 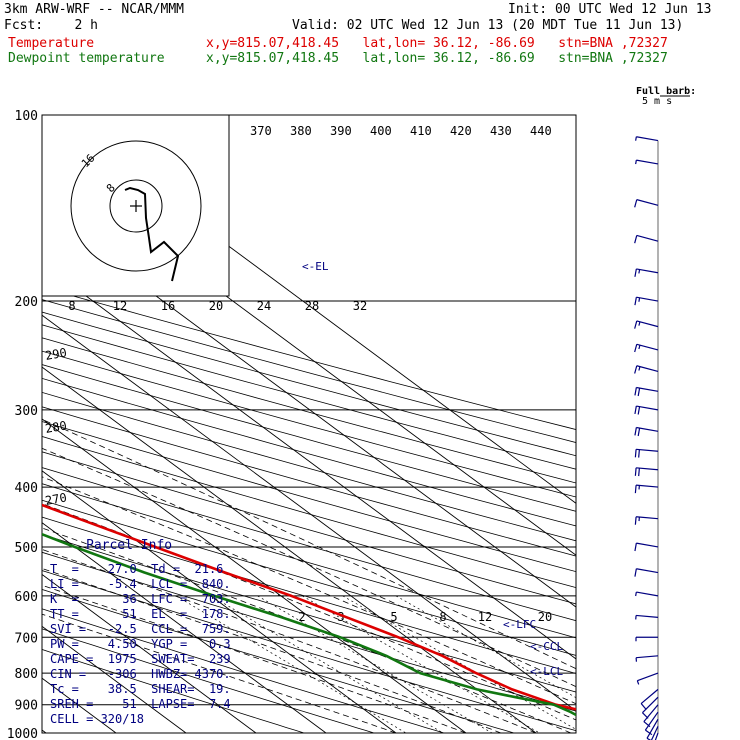 I want to click on theta-e-label: 430, so click(x=501, y=131).